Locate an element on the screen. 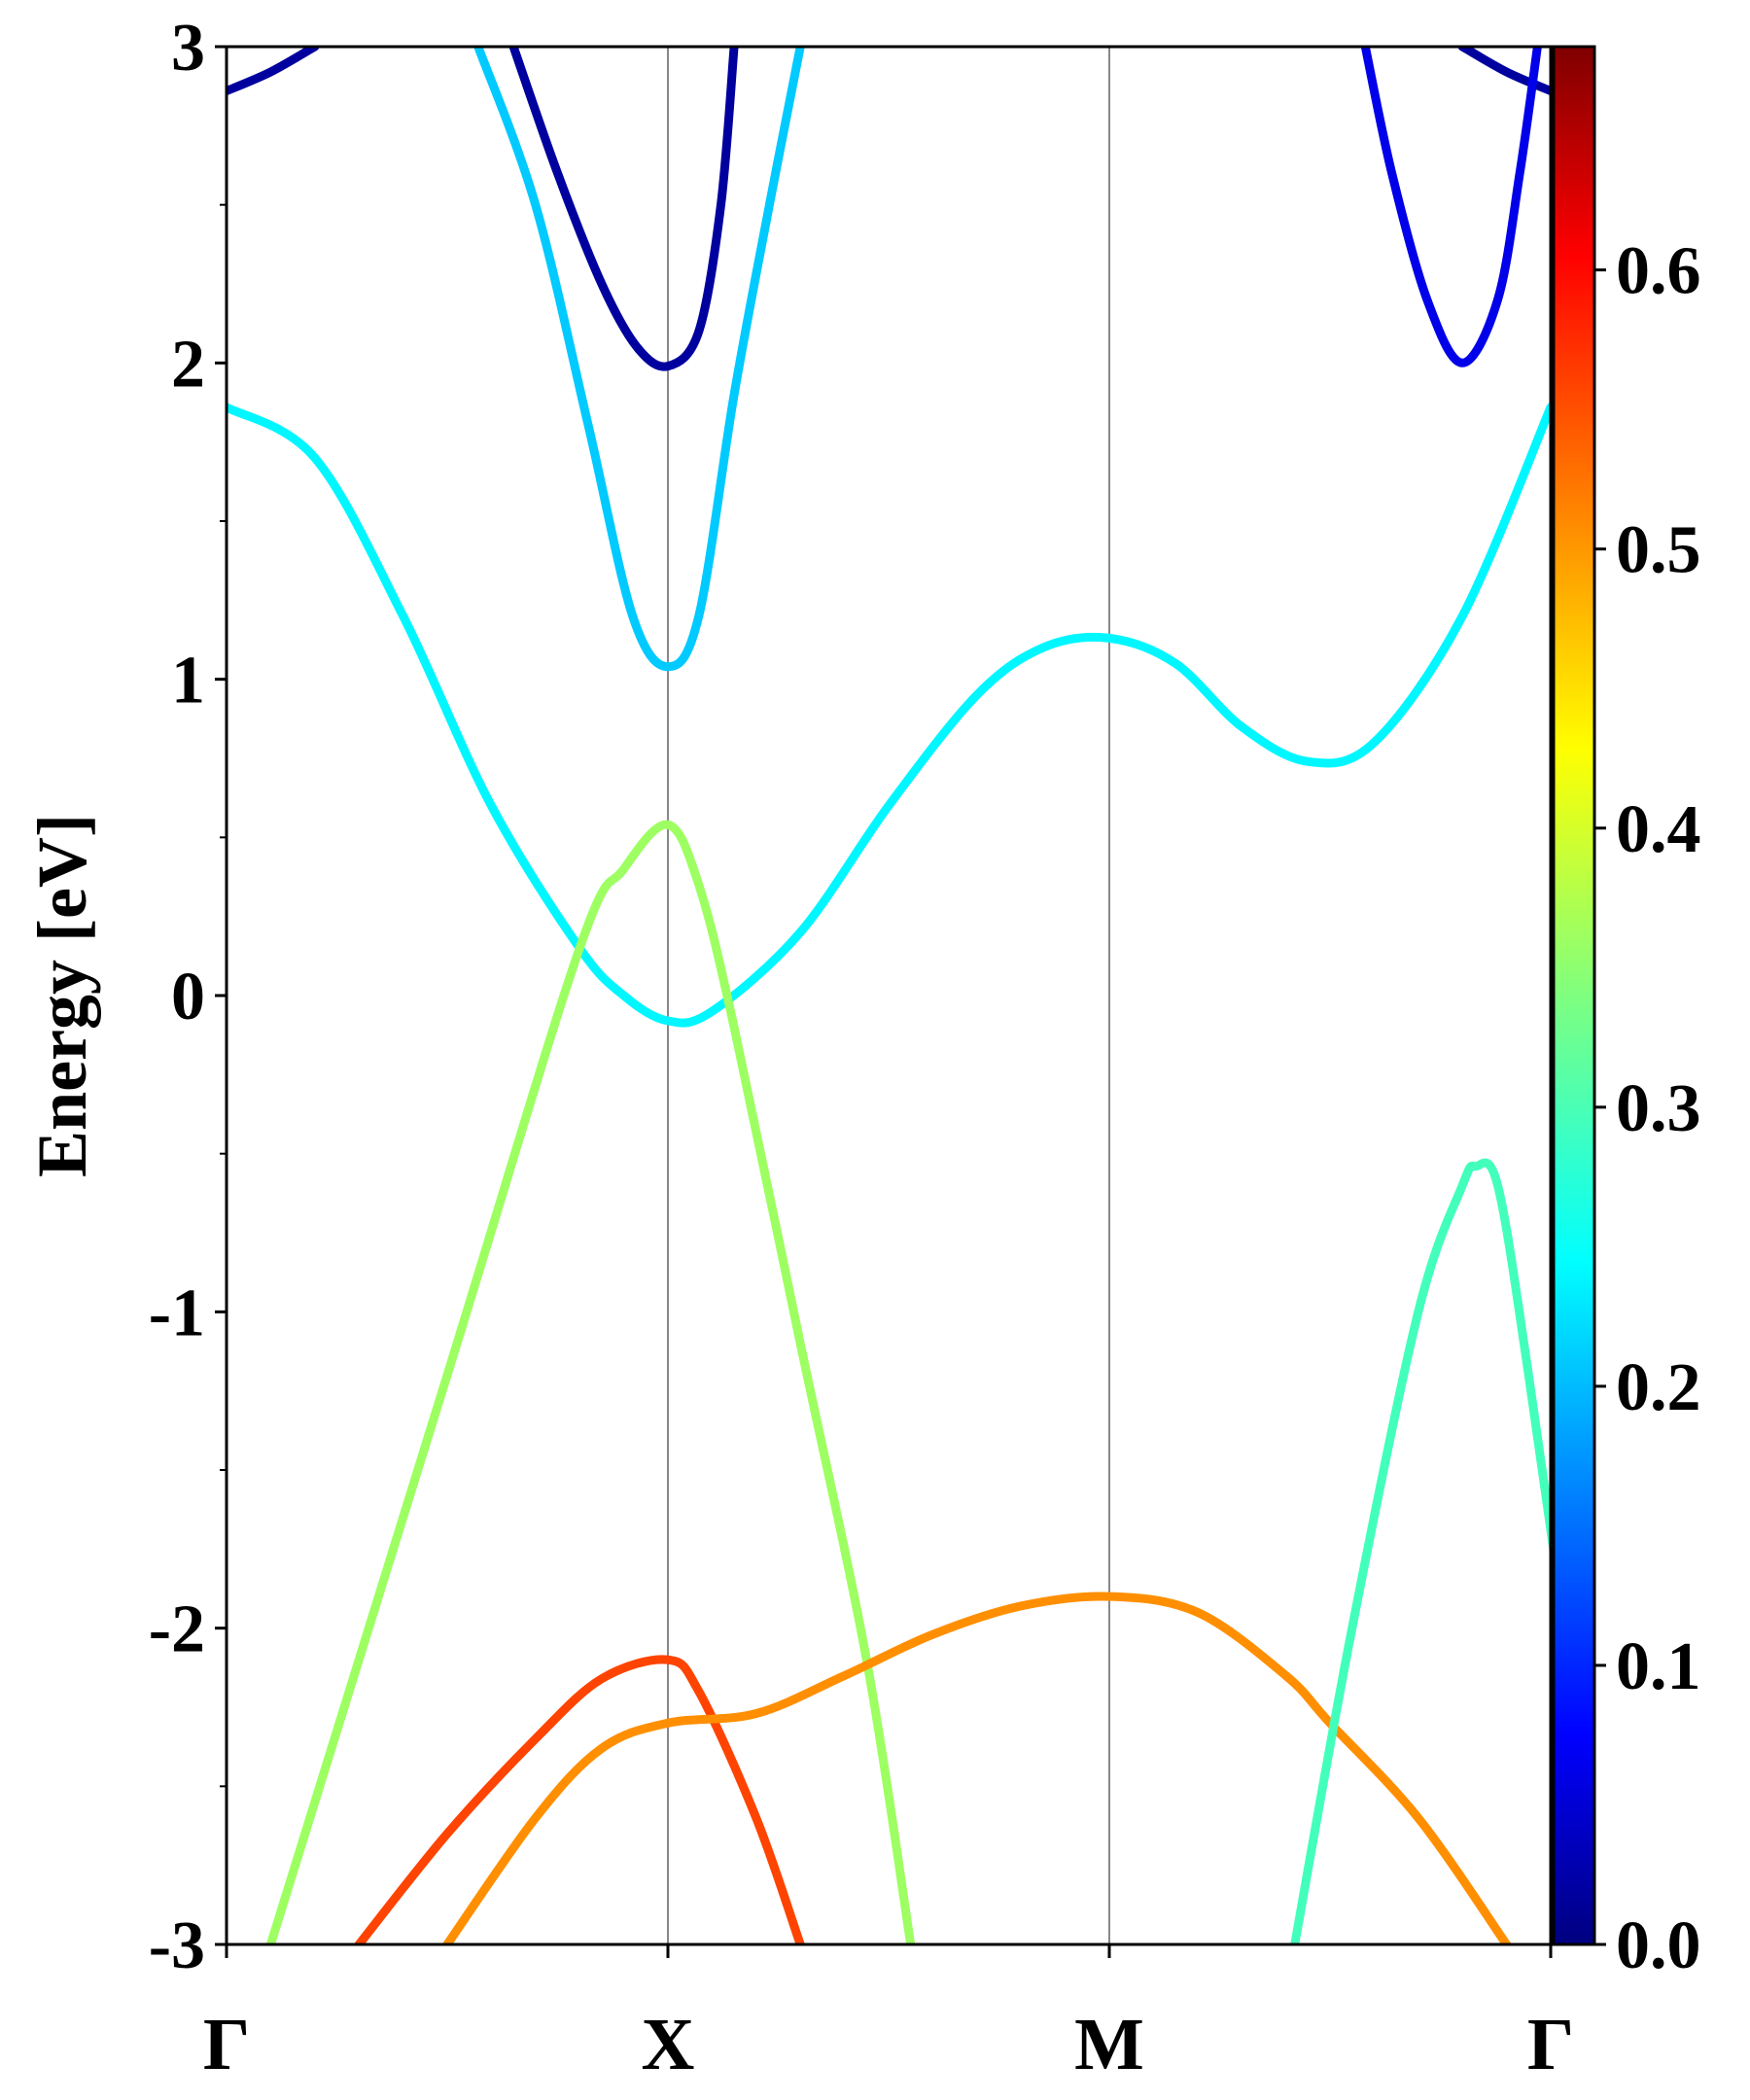 This screenshot has height=2100, width=1750. y-axis-label: Energy [eV] is located at coordinates (62, 995).